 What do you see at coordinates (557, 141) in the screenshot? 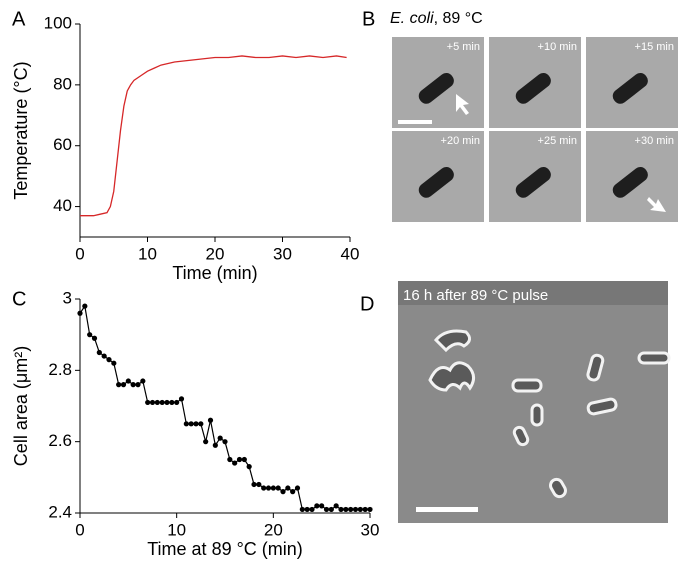
I see `frame-label: +25 min` at bounding box center [557, 141].